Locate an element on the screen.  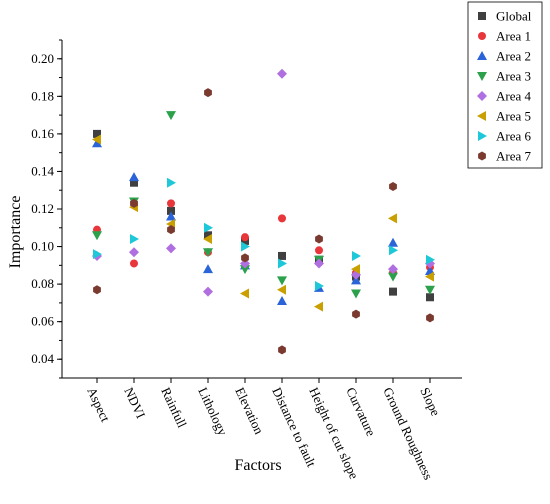
legend-box is located at coordinates (505, 85).